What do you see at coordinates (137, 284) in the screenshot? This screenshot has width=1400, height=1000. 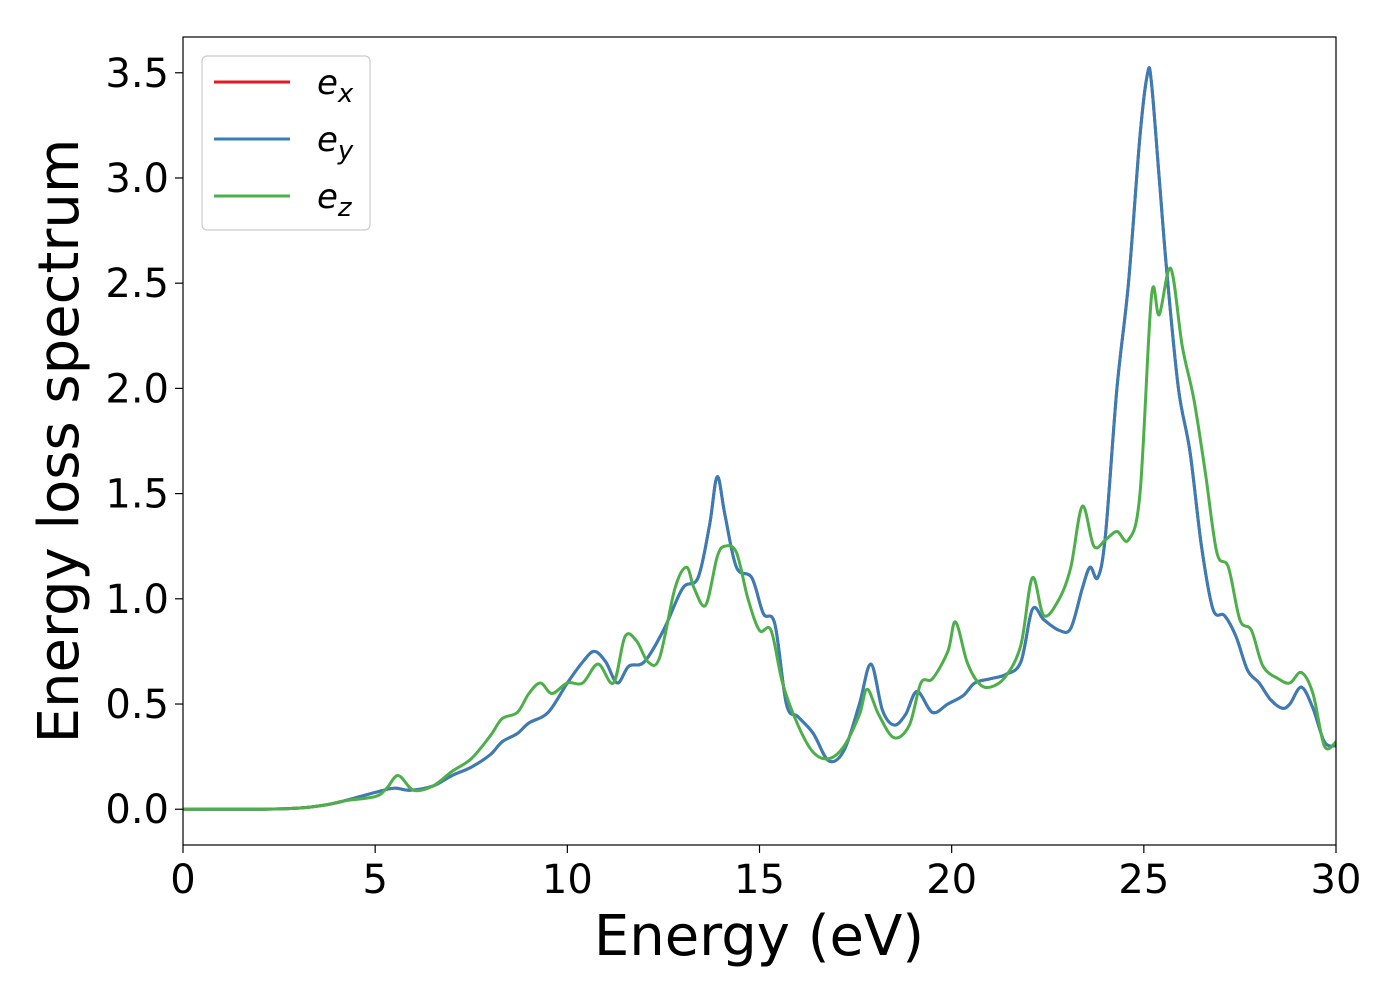 I see `y-tick-label: 2.5` at bounding box center [137, 284].